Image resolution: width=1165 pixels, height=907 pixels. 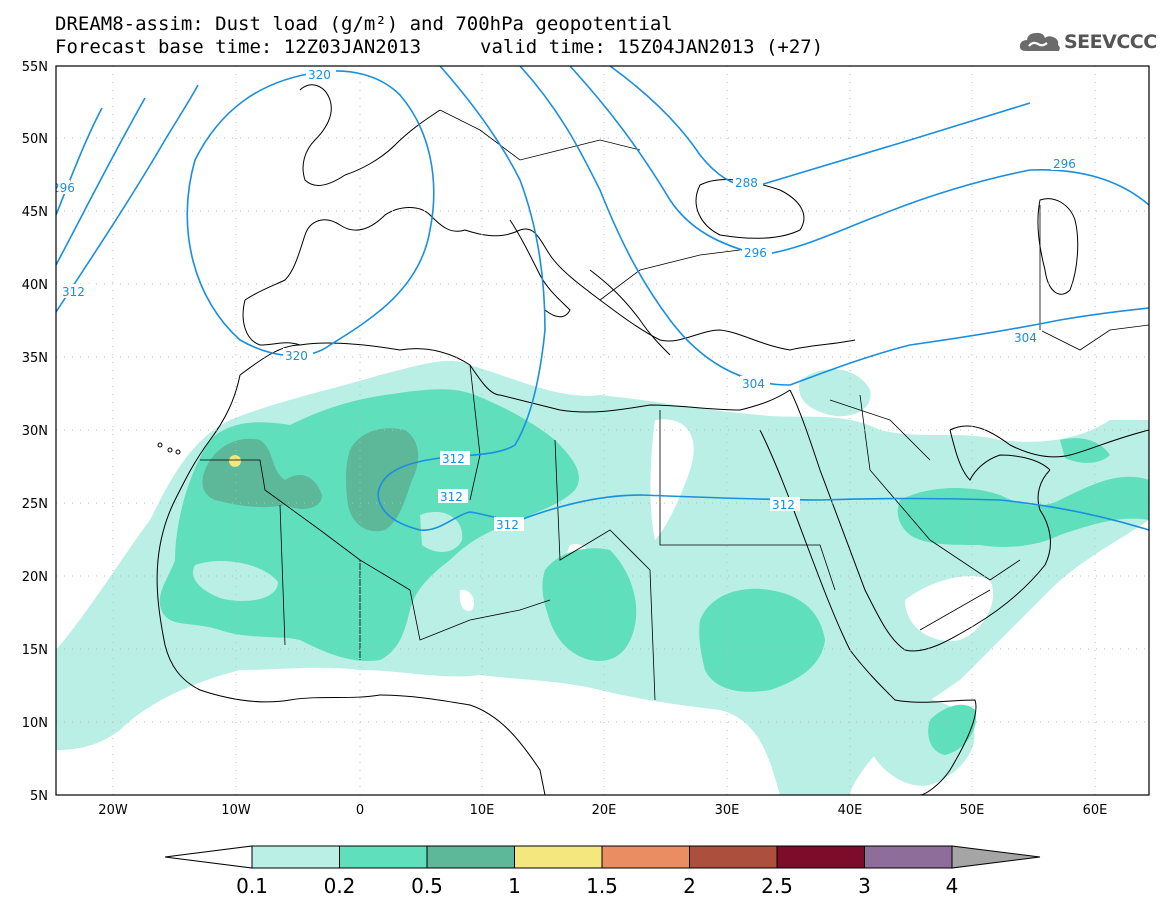 I want to click on colorbar-label: 0.5, so click(x=427, y=886).